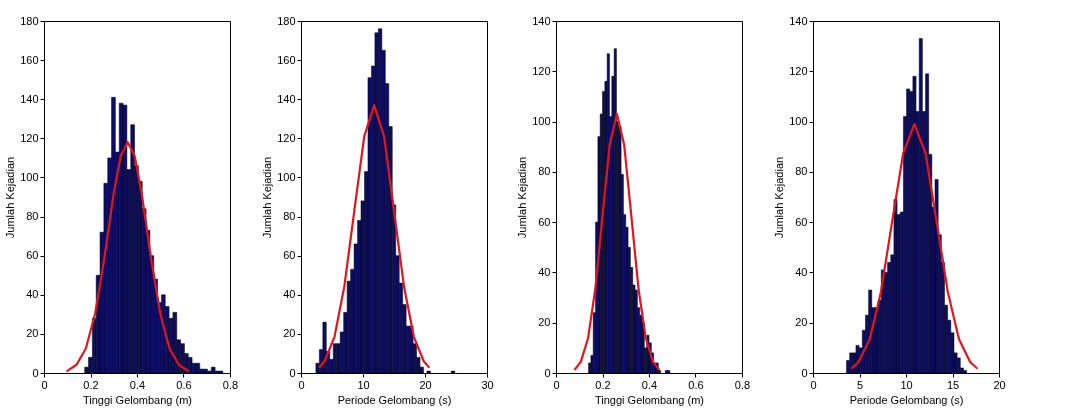  Describe the element at coordinates (860, 384) in the screenshot. I see `x-tick-label: 5` at that location.